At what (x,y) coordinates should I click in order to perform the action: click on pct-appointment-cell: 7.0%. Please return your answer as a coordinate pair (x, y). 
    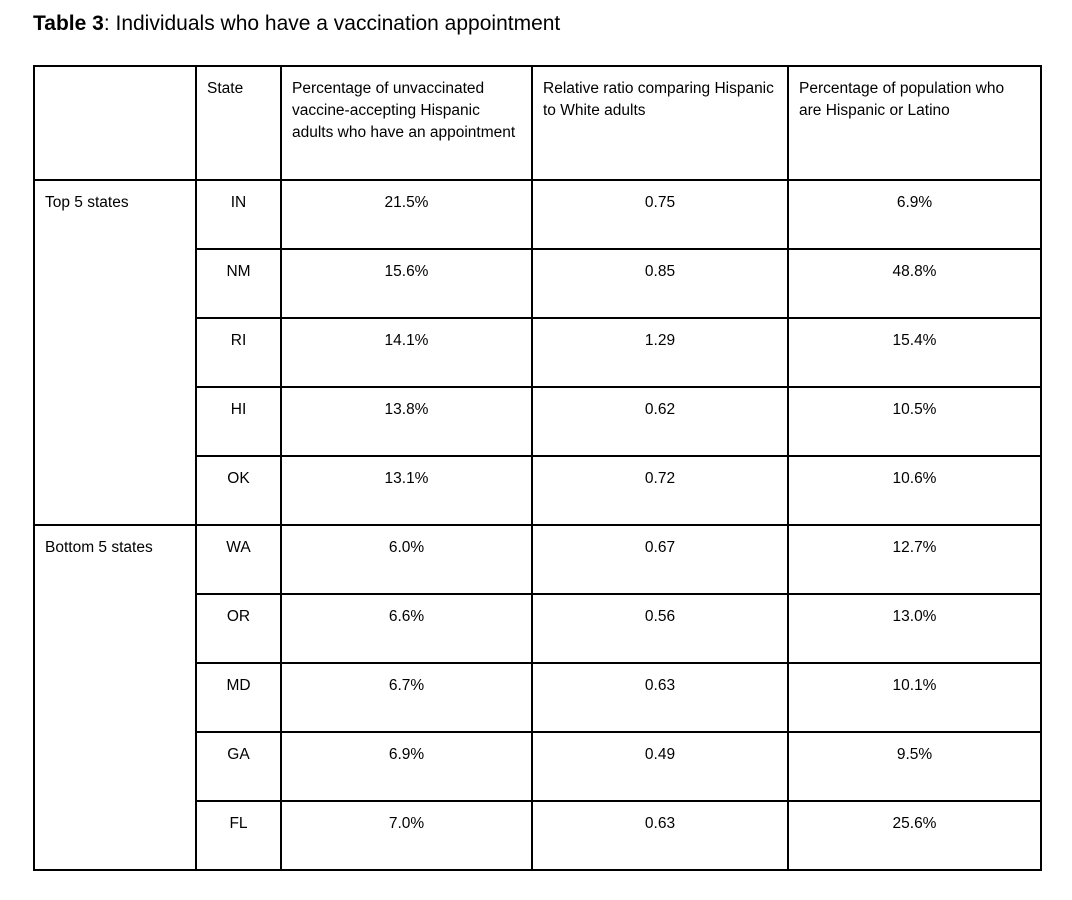
    Looking at the image, I should click on (406, 835).